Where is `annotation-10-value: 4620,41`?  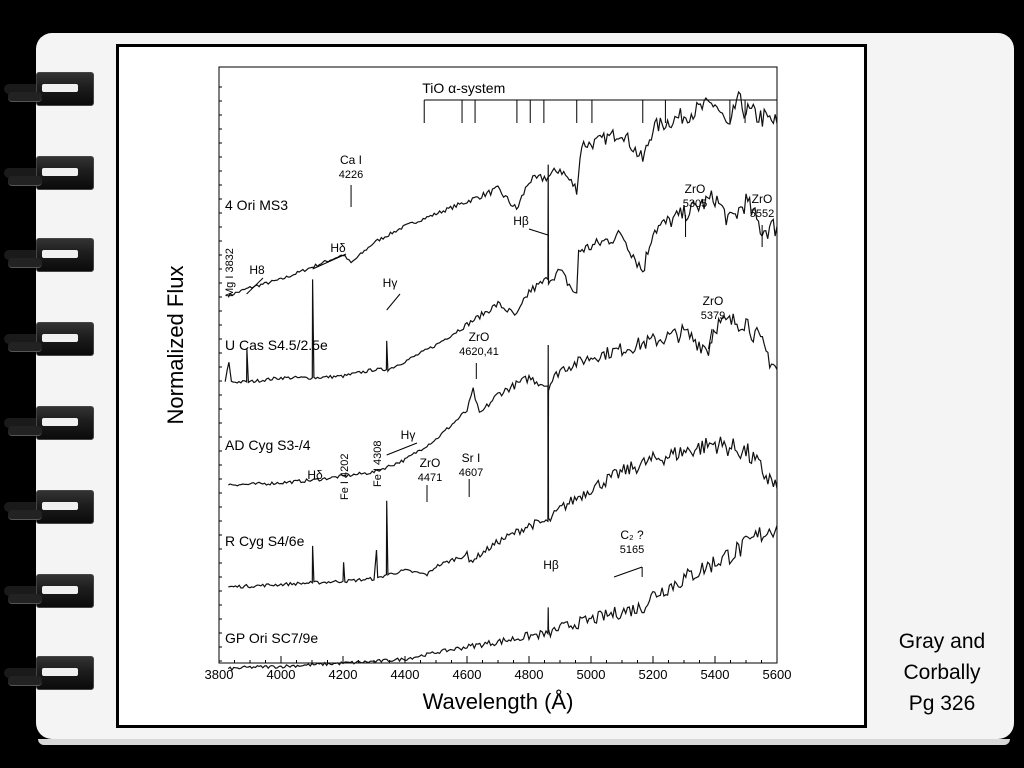 annotation-10-value: 4620,41 is located at coordinates (479, 352).